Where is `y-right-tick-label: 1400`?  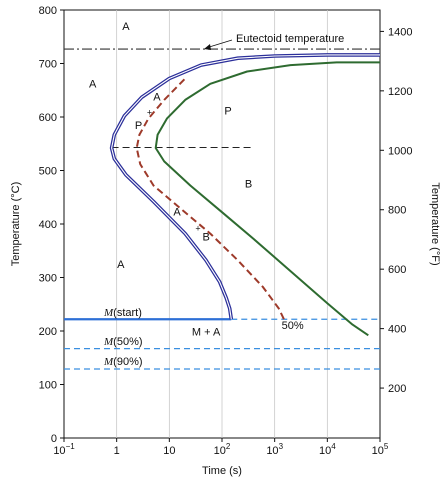 y-right-tick-label: 1400 is located at coordinates (400, 32).